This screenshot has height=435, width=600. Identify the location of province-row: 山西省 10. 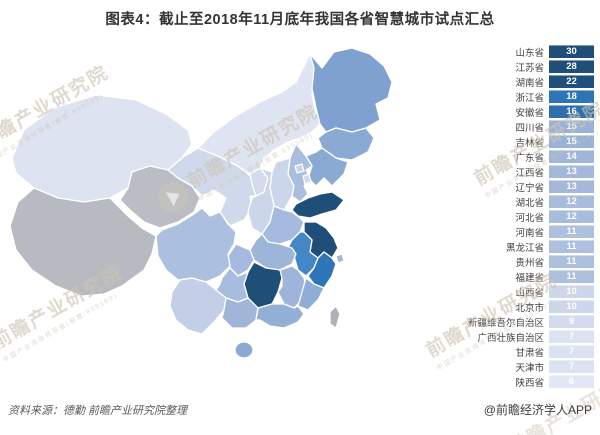
(517, 291).